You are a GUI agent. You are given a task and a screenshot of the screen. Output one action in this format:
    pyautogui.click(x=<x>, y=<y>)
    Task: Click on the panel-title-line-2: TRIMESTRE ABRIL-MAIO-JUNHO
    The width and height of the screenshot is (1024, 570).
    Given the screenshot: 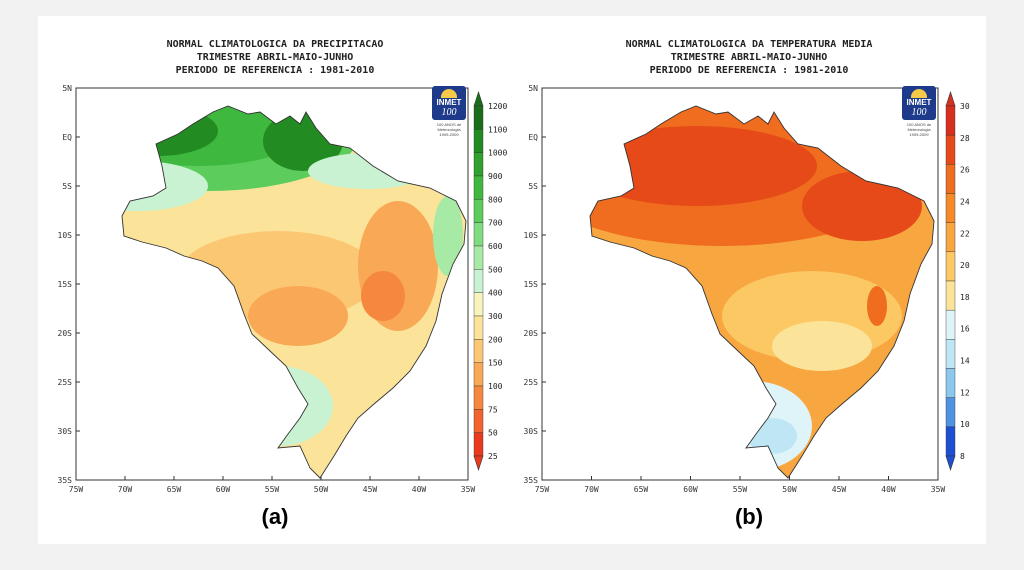 What is the action you would take?
    pyautogui.click(x=749, y=57)
    